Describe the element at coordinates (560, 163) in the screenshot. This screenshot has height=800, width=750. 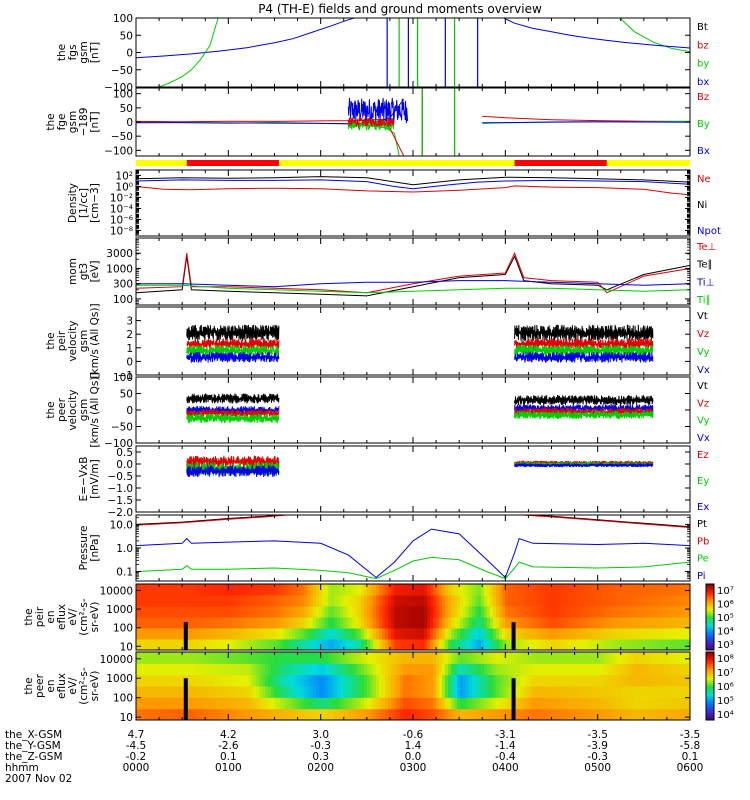
I see `mode-bar-segment` at that location.